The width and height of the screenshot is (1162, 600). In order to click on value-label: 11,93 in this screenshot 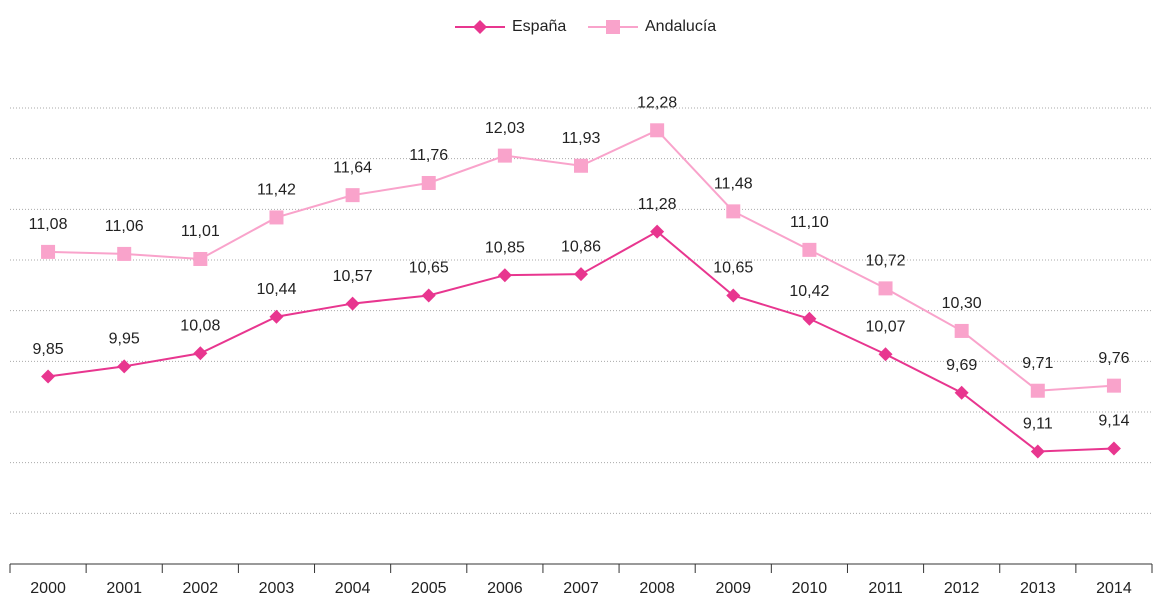, I will do `click(581, 138)`.